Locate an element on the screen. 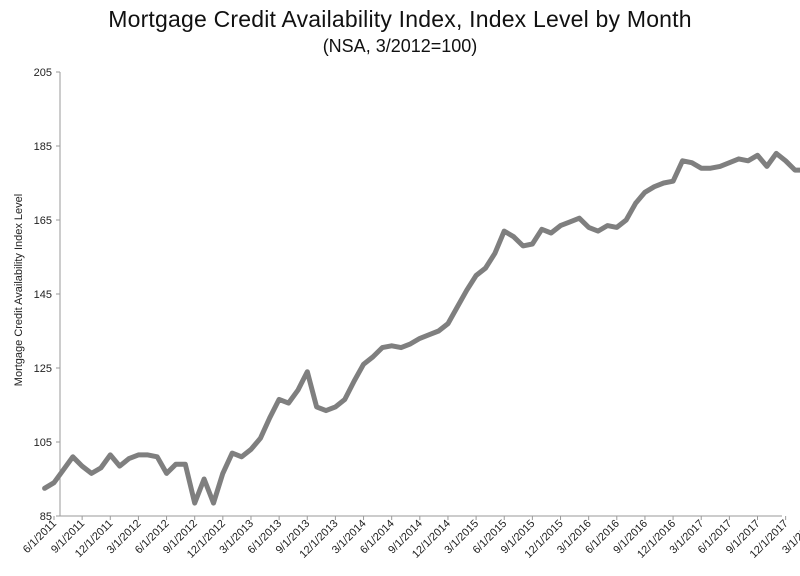 The image size is (800, 576). y-tick-label: 165 is located at coordinates (43, 221).